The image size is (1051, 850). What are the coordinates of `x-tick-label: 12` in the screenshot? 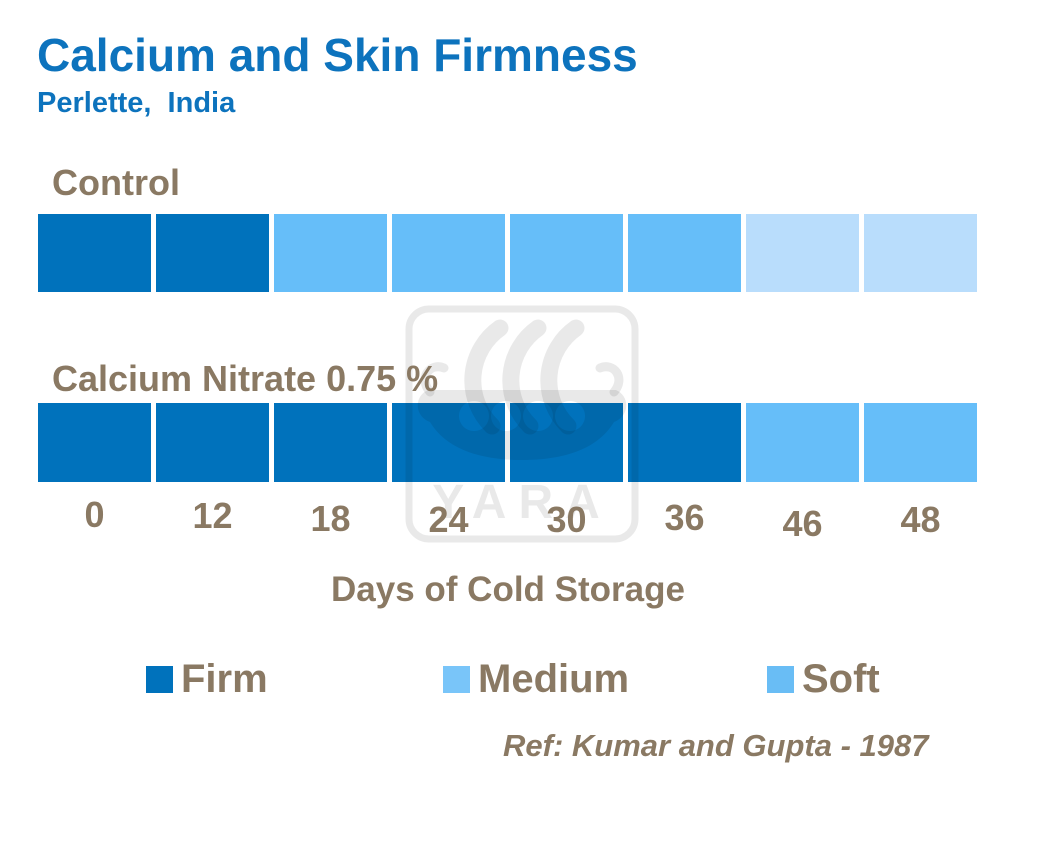 It's located at (212, 515).